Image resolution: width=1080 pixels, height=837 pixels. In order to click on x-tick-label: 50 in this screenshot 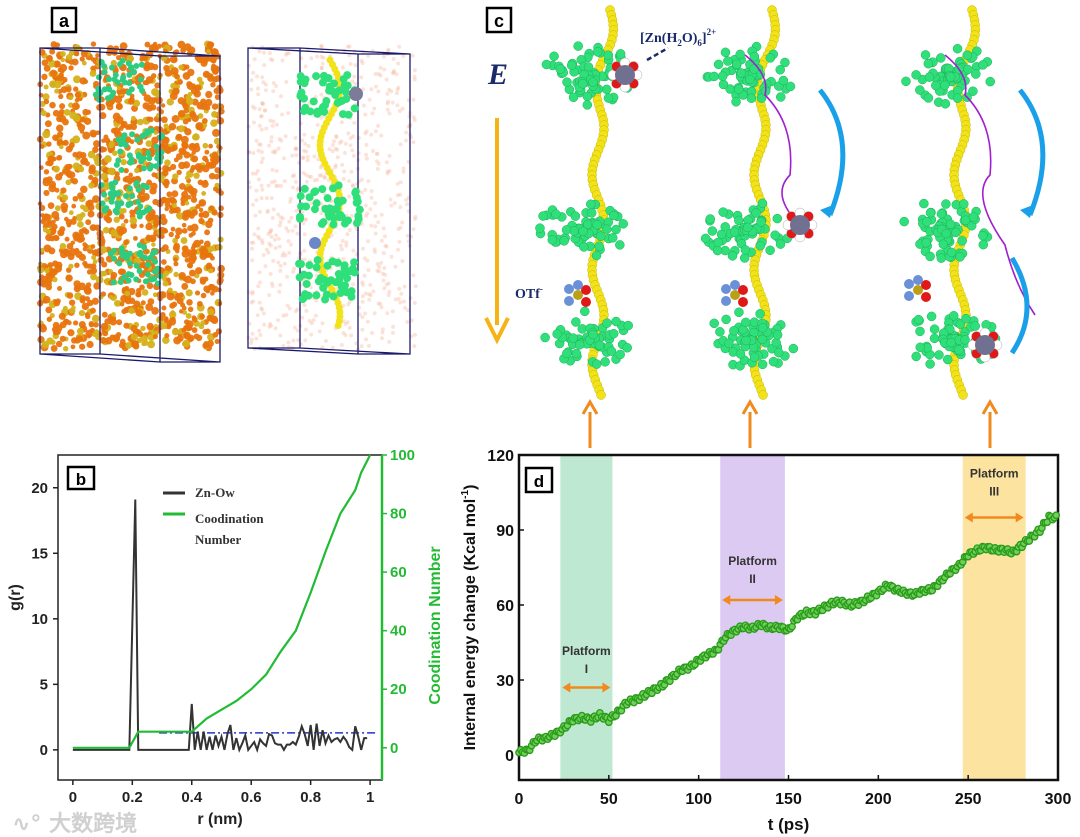, I will do `click(609, 799)`.